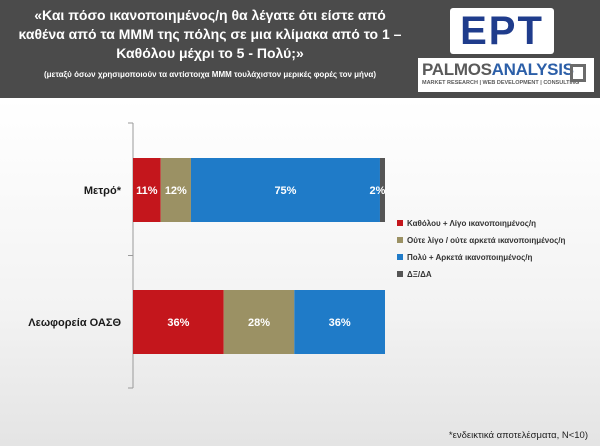 The width and height of the screenshot is (600, 446). I want to click on legend-entry: Ούτε λίγο / ούτε αρκετά ικανοποιημένος/η, so click(486, 240).